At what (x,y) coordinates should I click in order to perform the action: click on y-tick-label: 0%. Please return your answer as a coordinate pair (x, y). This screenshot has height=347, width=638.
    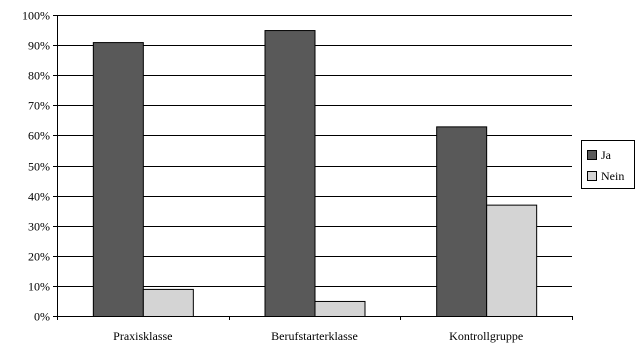
    Looking at the image, I should click on (42, 317).